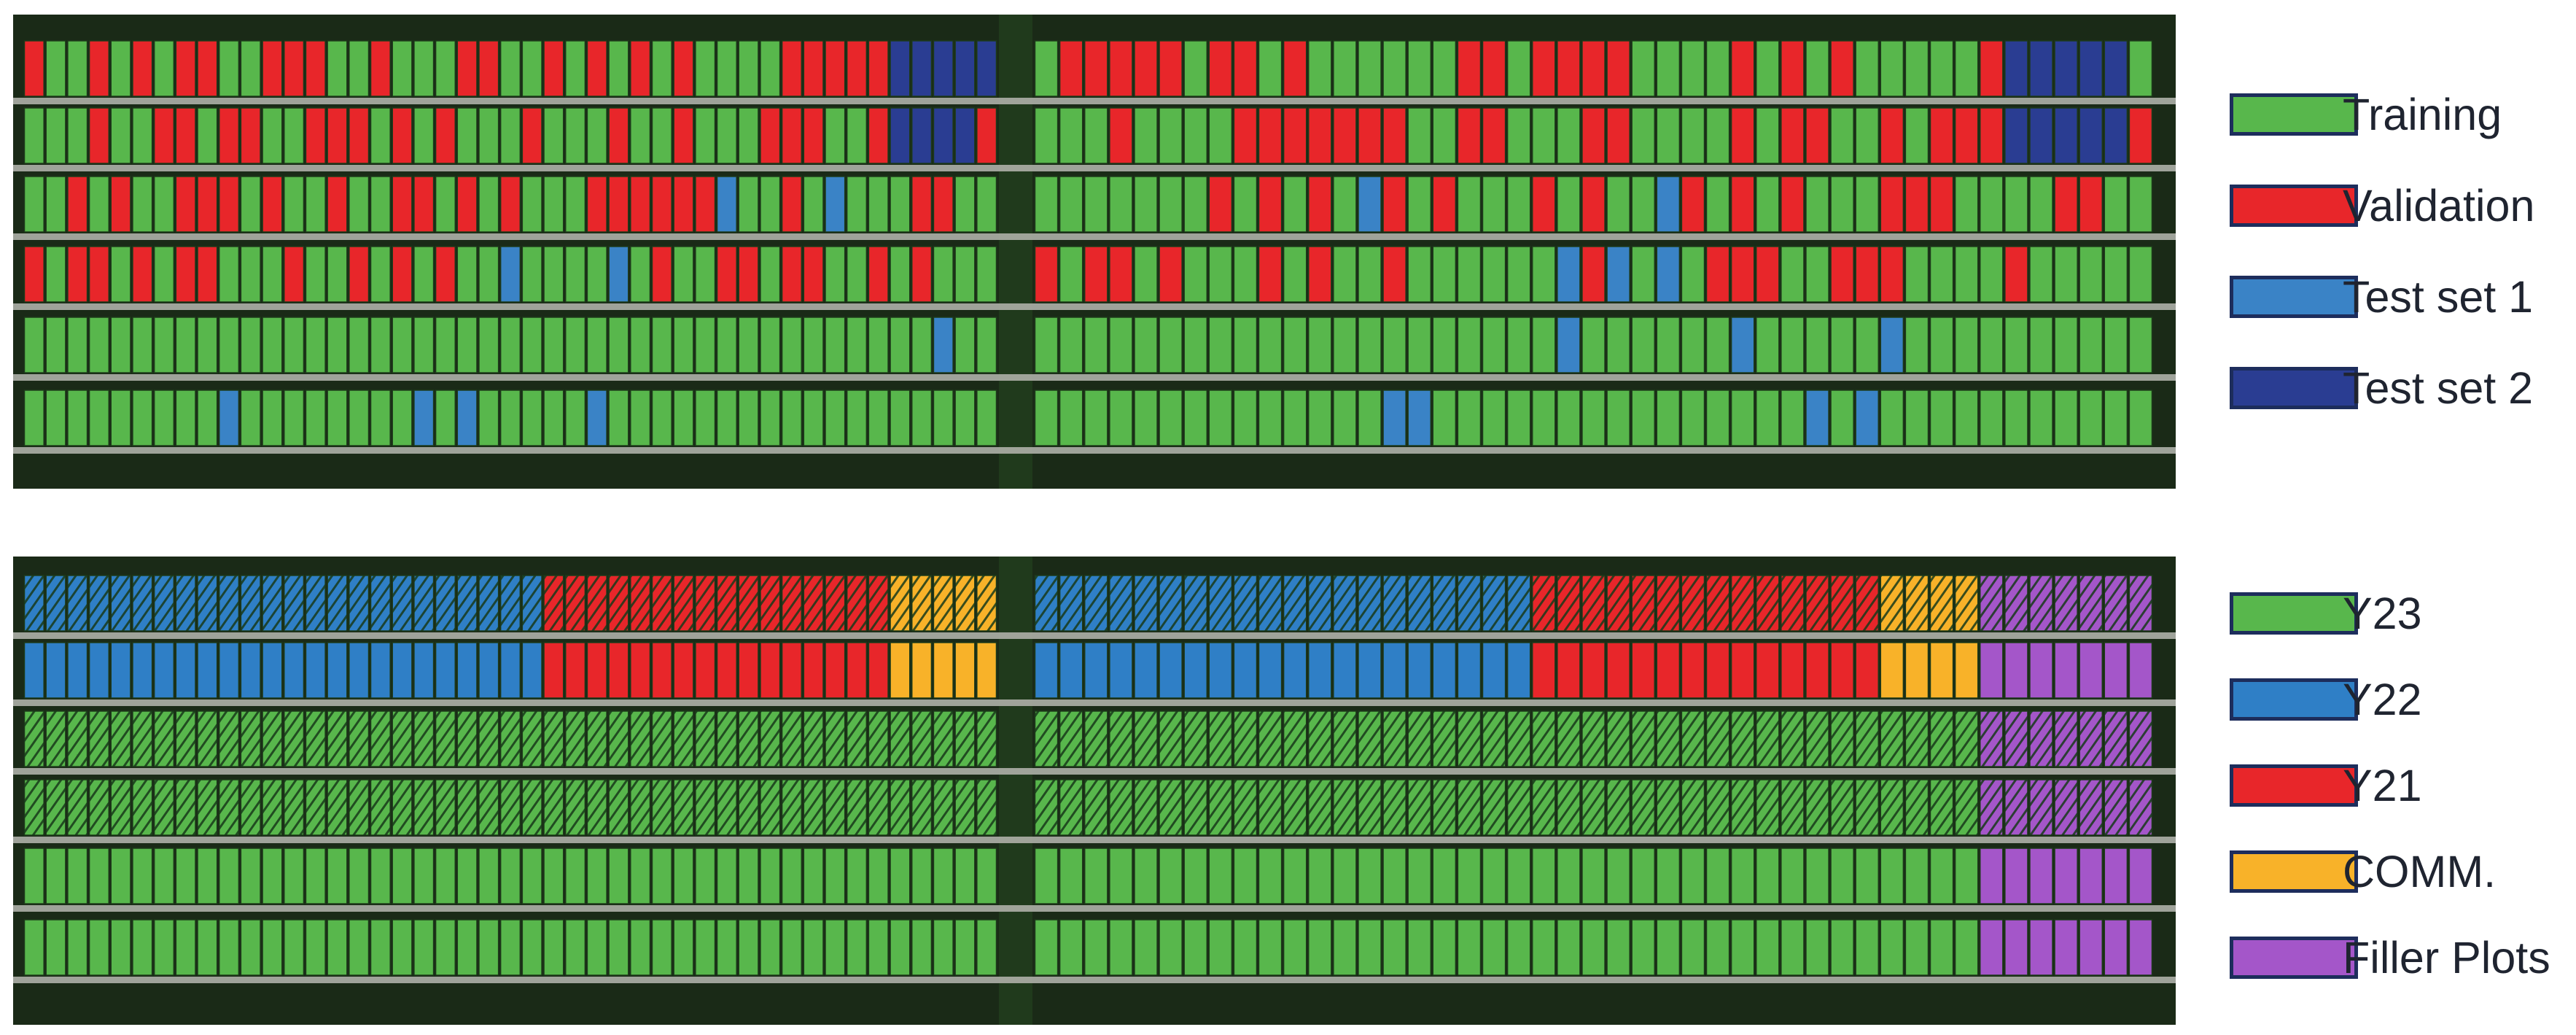 Image resolution: width=2576 pixels, height=1035 pixels. What do you see at coordinates (2066, 670) in the screenshot?
I see `plot-filler` at bounding box center [2066, 670].